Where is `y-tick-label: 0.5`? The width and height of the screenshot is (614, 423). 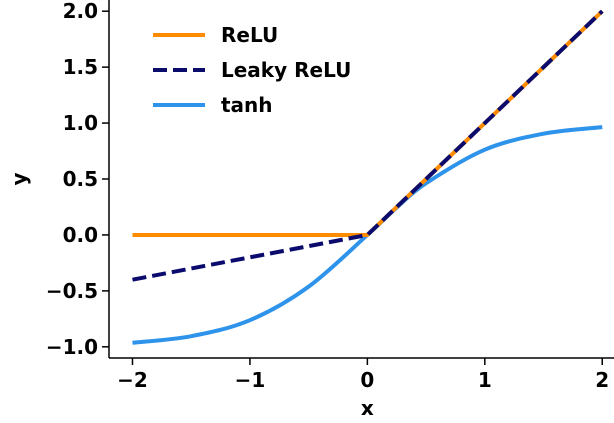
y-tick-label: 0.5 is located at coordinates (80, 179).